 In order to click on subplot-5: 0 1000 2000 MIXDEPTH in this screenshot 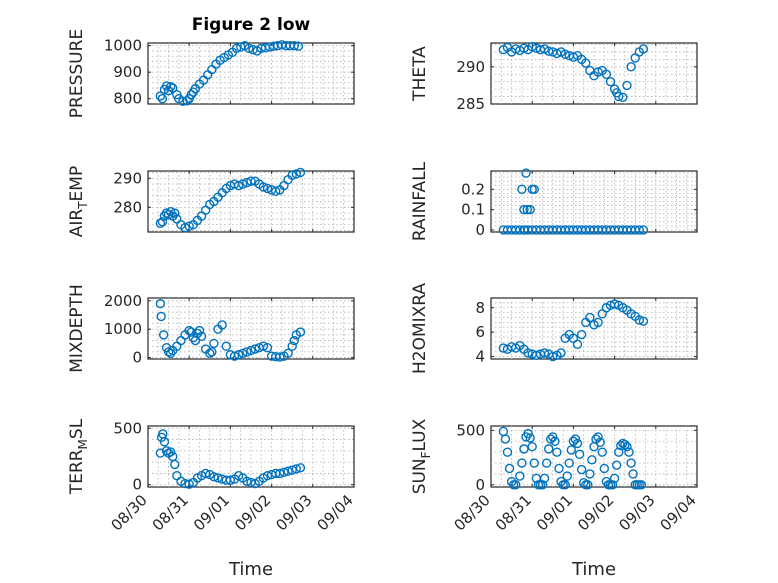, I will do `click(211, 328)`.